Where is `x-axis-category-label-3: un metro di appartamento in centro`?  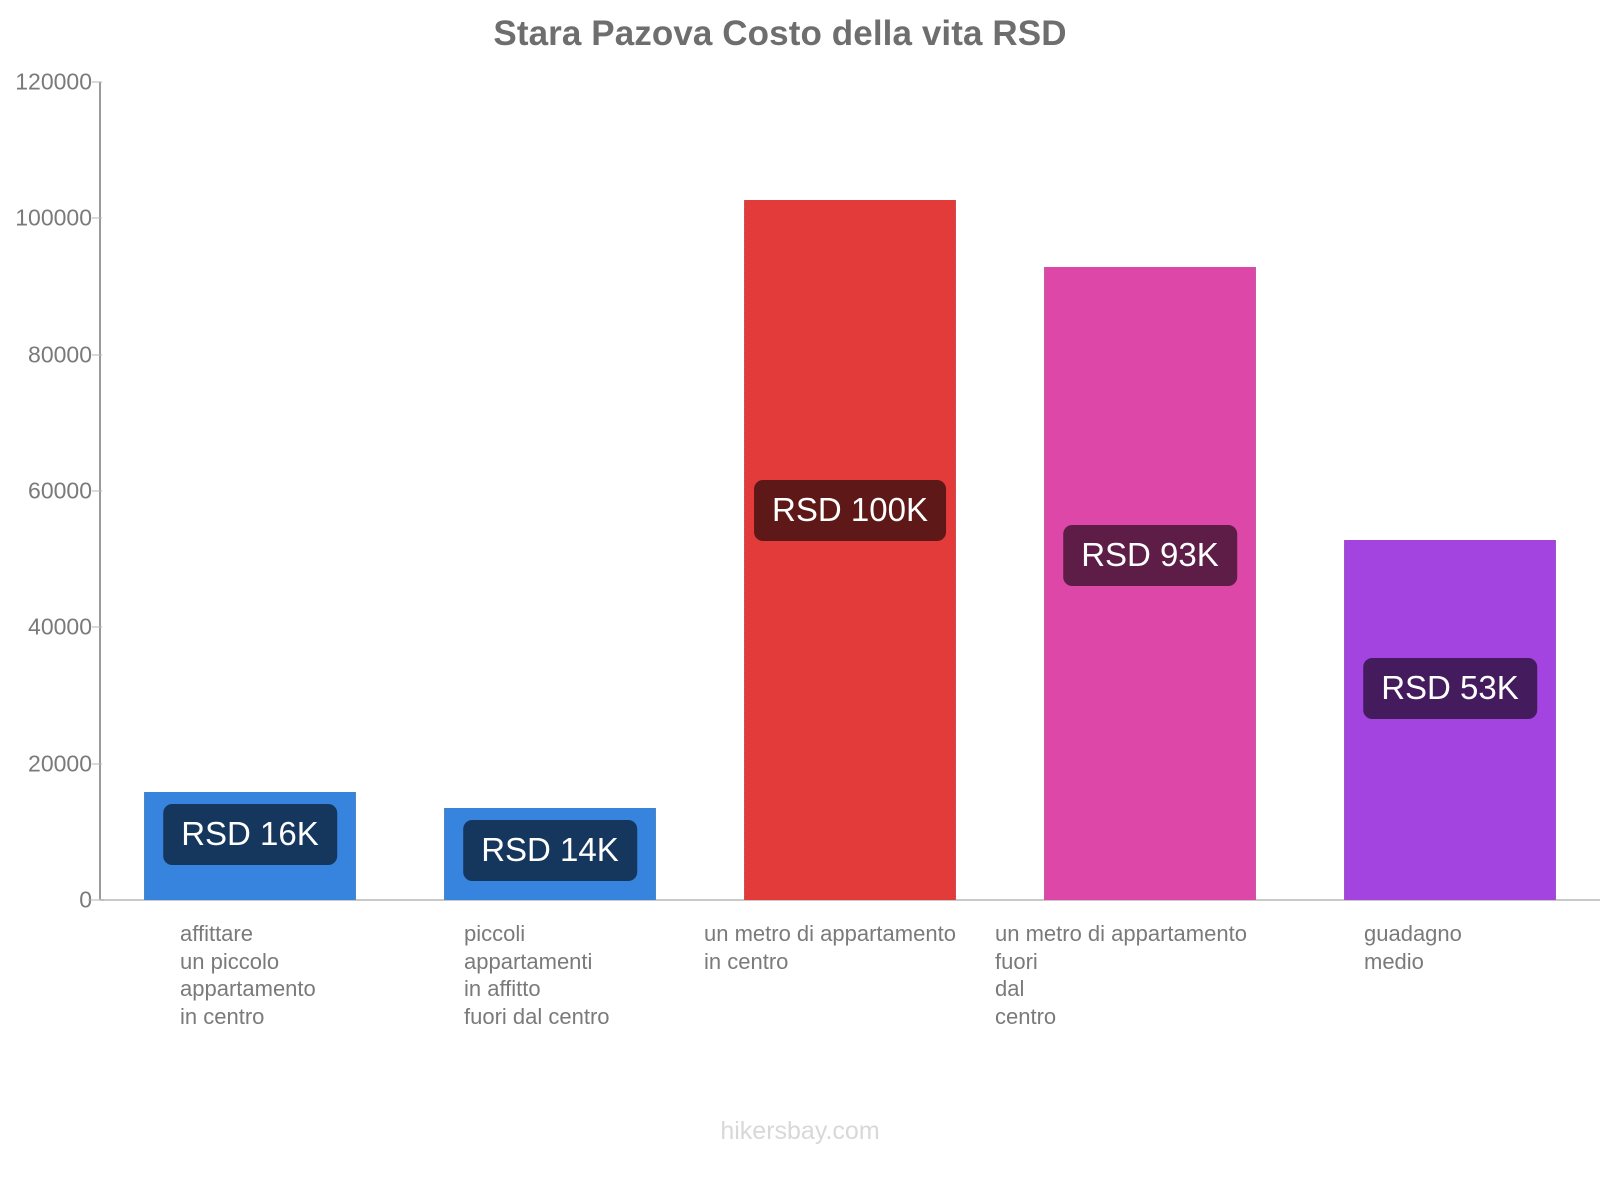
x-axis-category-label-3: un metro di appartamento in centro is located at coordinates (830, 947).